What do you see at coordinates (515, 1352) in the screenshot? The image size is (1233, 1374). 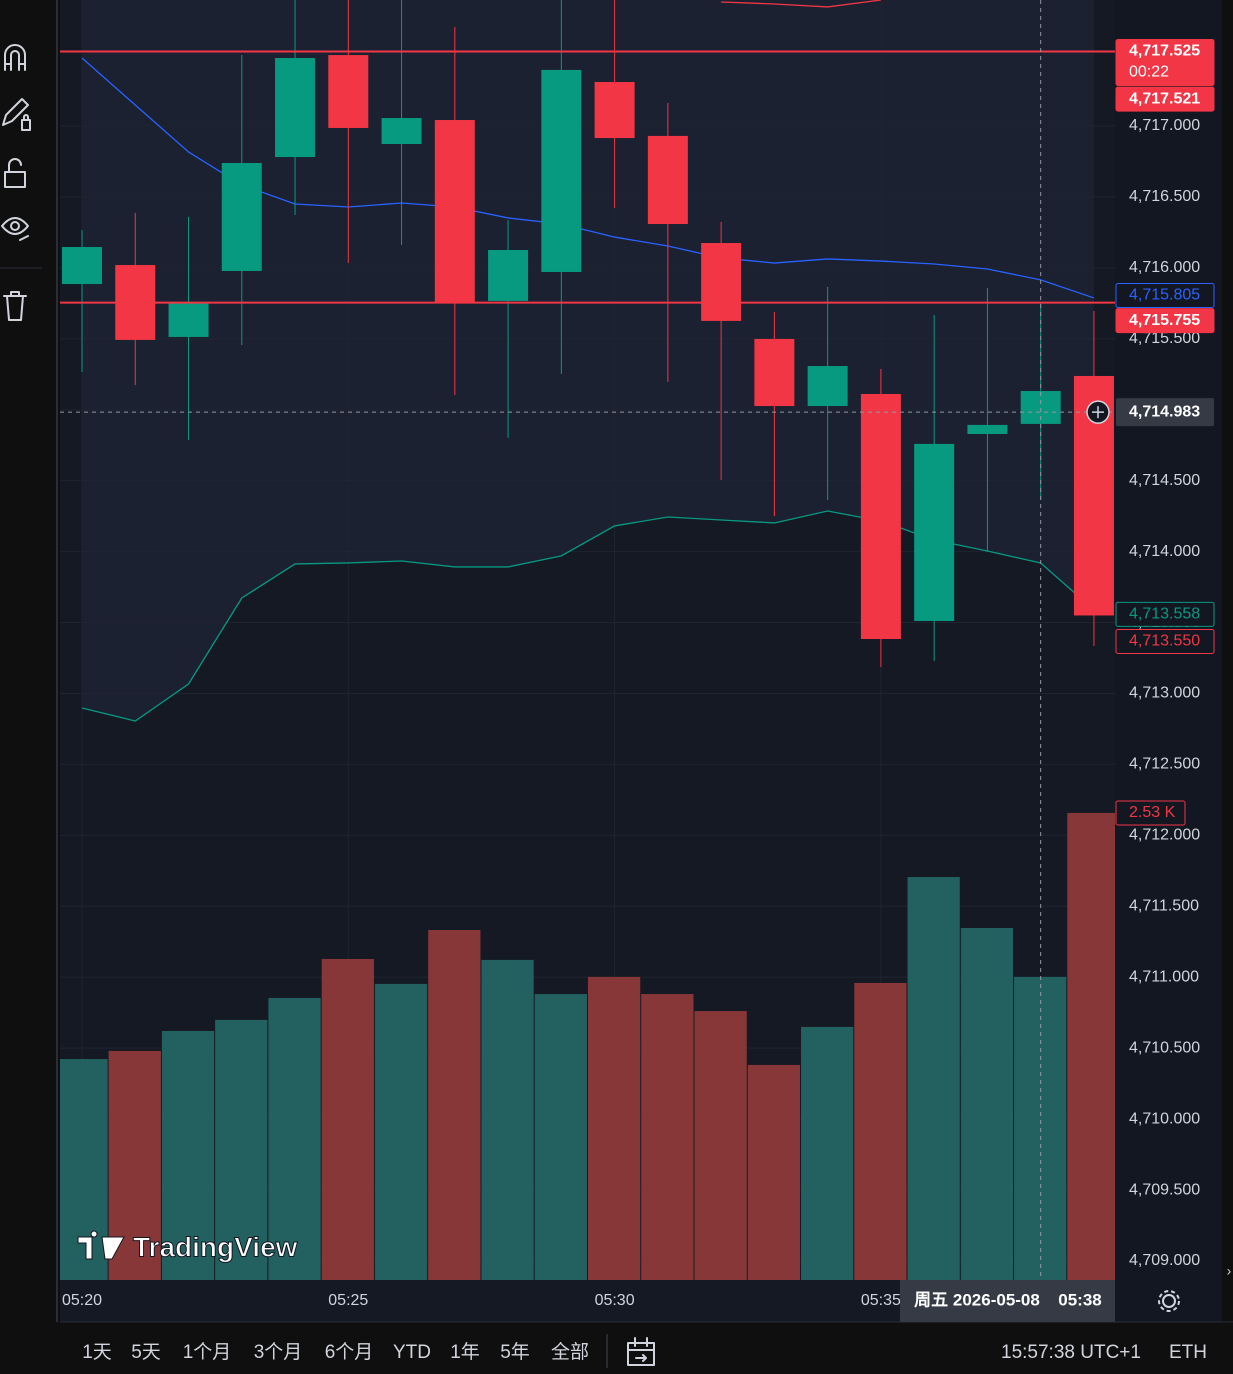 I see `range-button: 5年` at bounding box center [515, 1352].